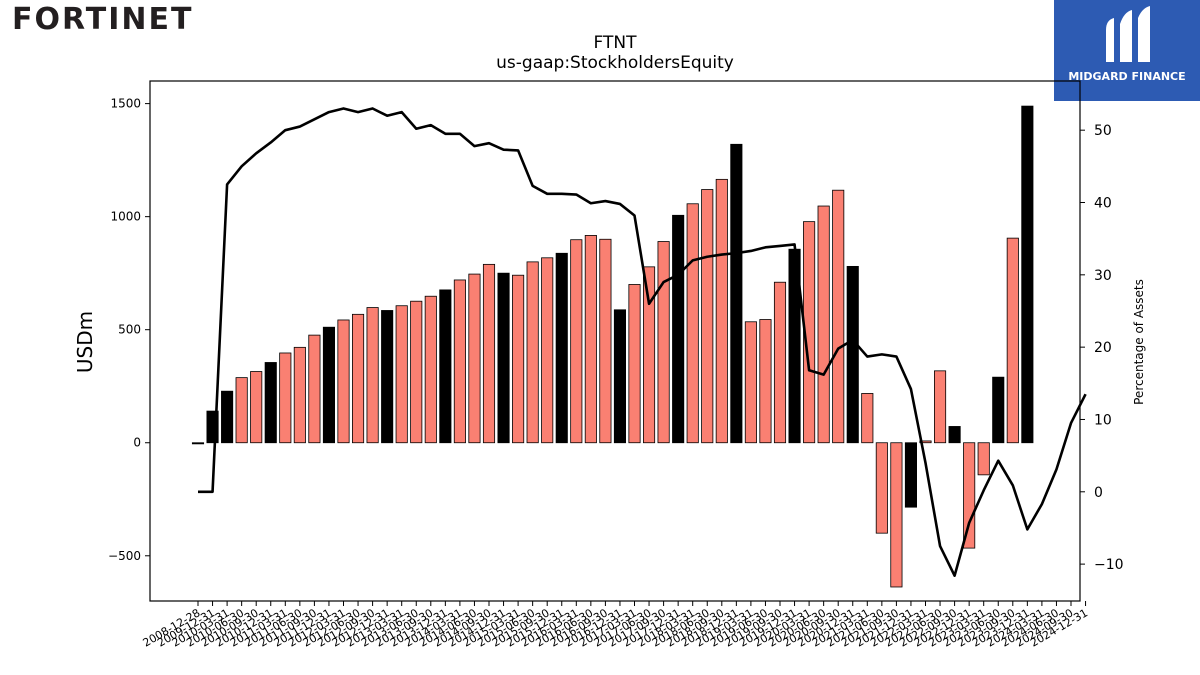  Describe the element at coordinates (129, 330) in the screenshot. I see `y-tick-label: 500` at that location.